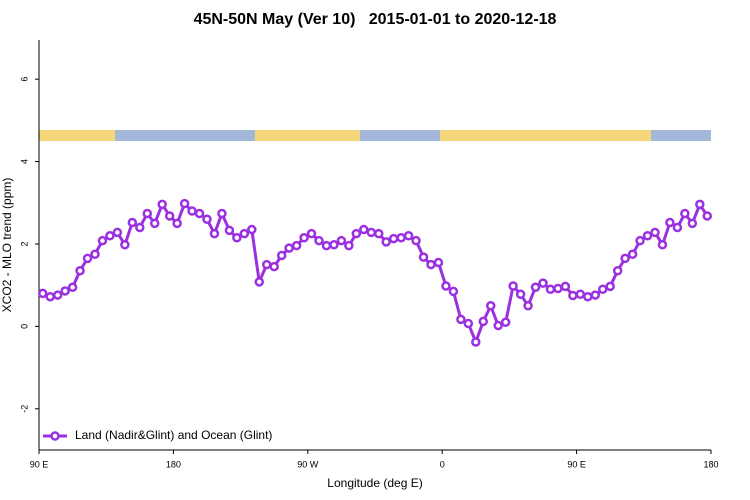  Describe the element at coordinates (374, 483) in the screenshot. I see `x-axis-label: Longitude (deg E)` at that location.